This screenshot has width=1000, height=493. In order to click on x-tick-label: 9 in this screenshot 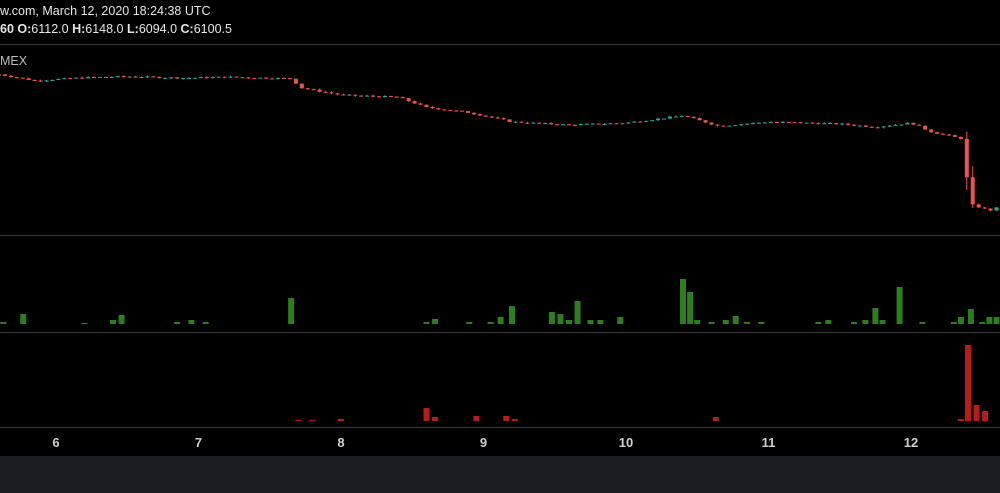, I will do `click(483, 442)`.